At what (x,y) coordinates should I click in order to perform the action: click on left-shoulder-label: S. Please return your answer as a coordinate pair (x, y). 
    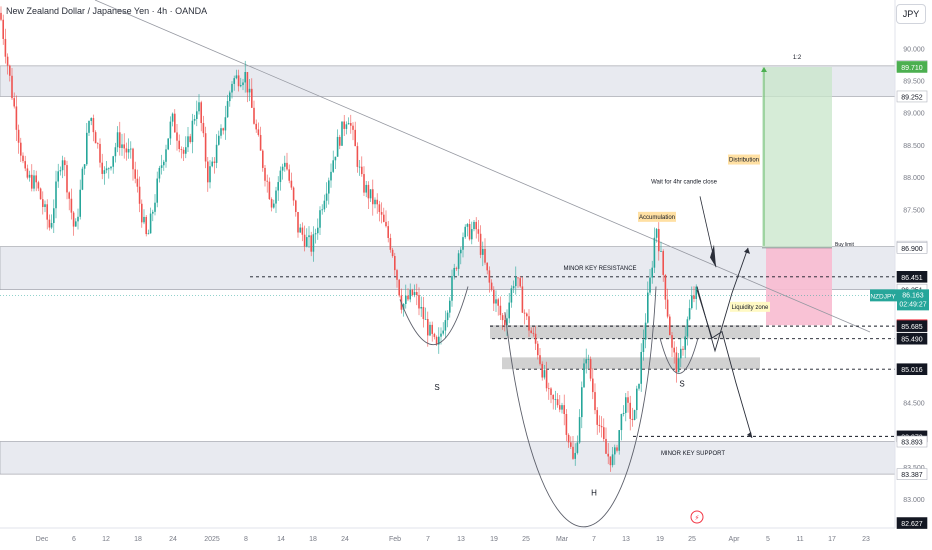
    Looking at the image, I should click on (436, 387).